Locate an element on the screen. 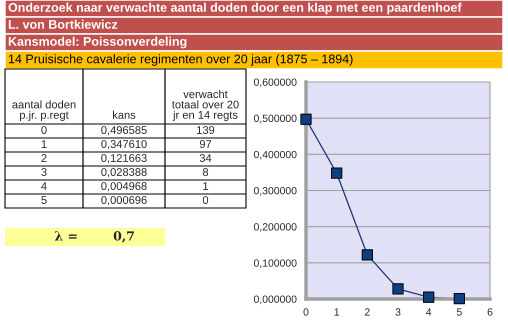  x-tick-label: 1 is located at coordinates (337, 312).